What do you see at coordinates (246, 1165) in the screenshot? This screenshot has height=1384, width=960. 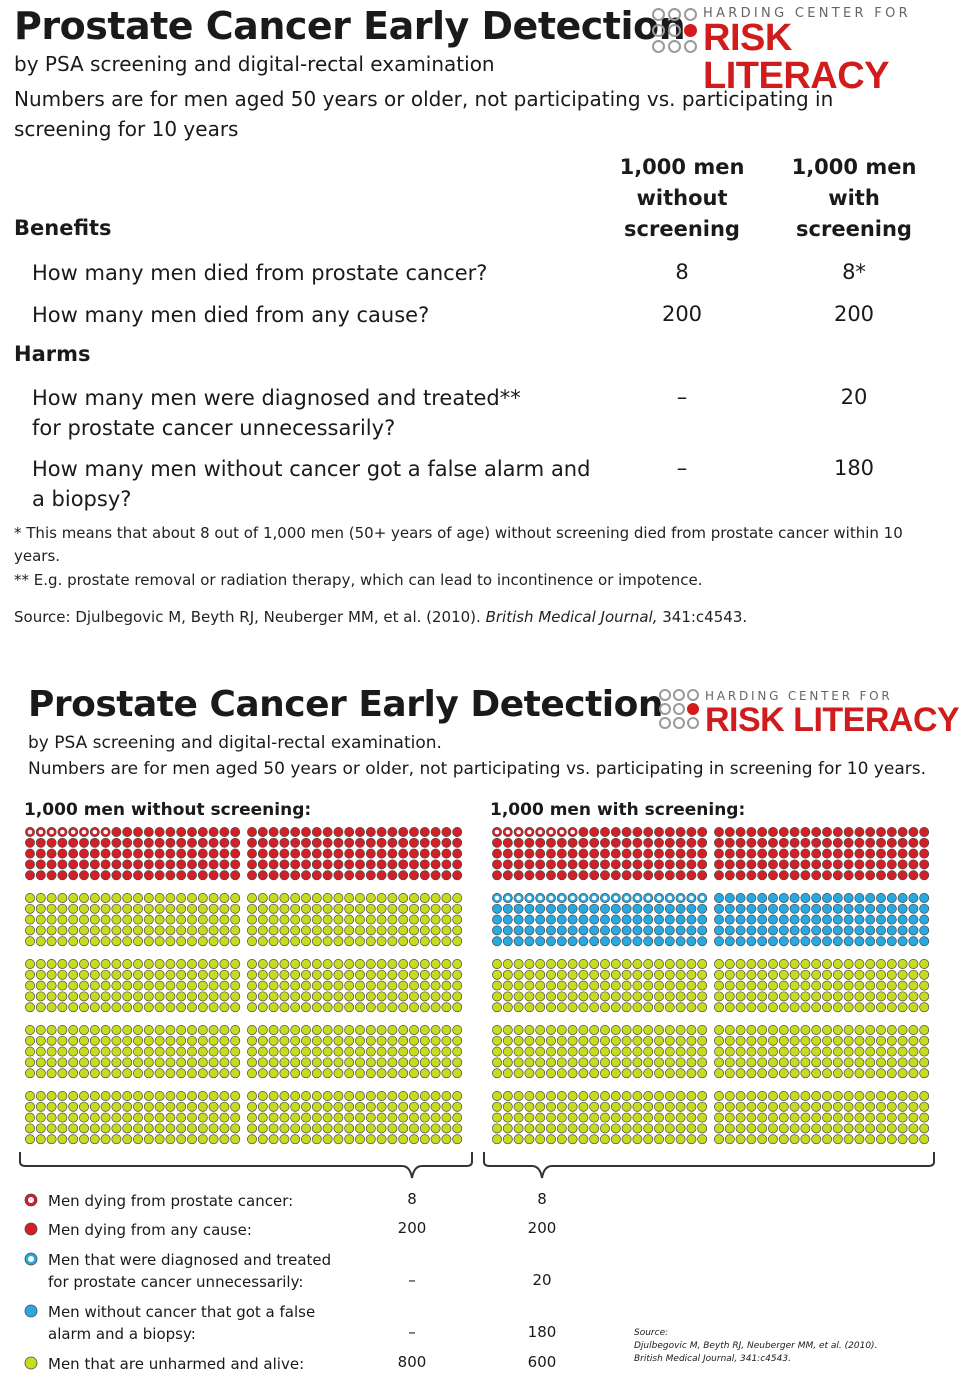 I see `brace-without` at bounding box center [246, 1165].